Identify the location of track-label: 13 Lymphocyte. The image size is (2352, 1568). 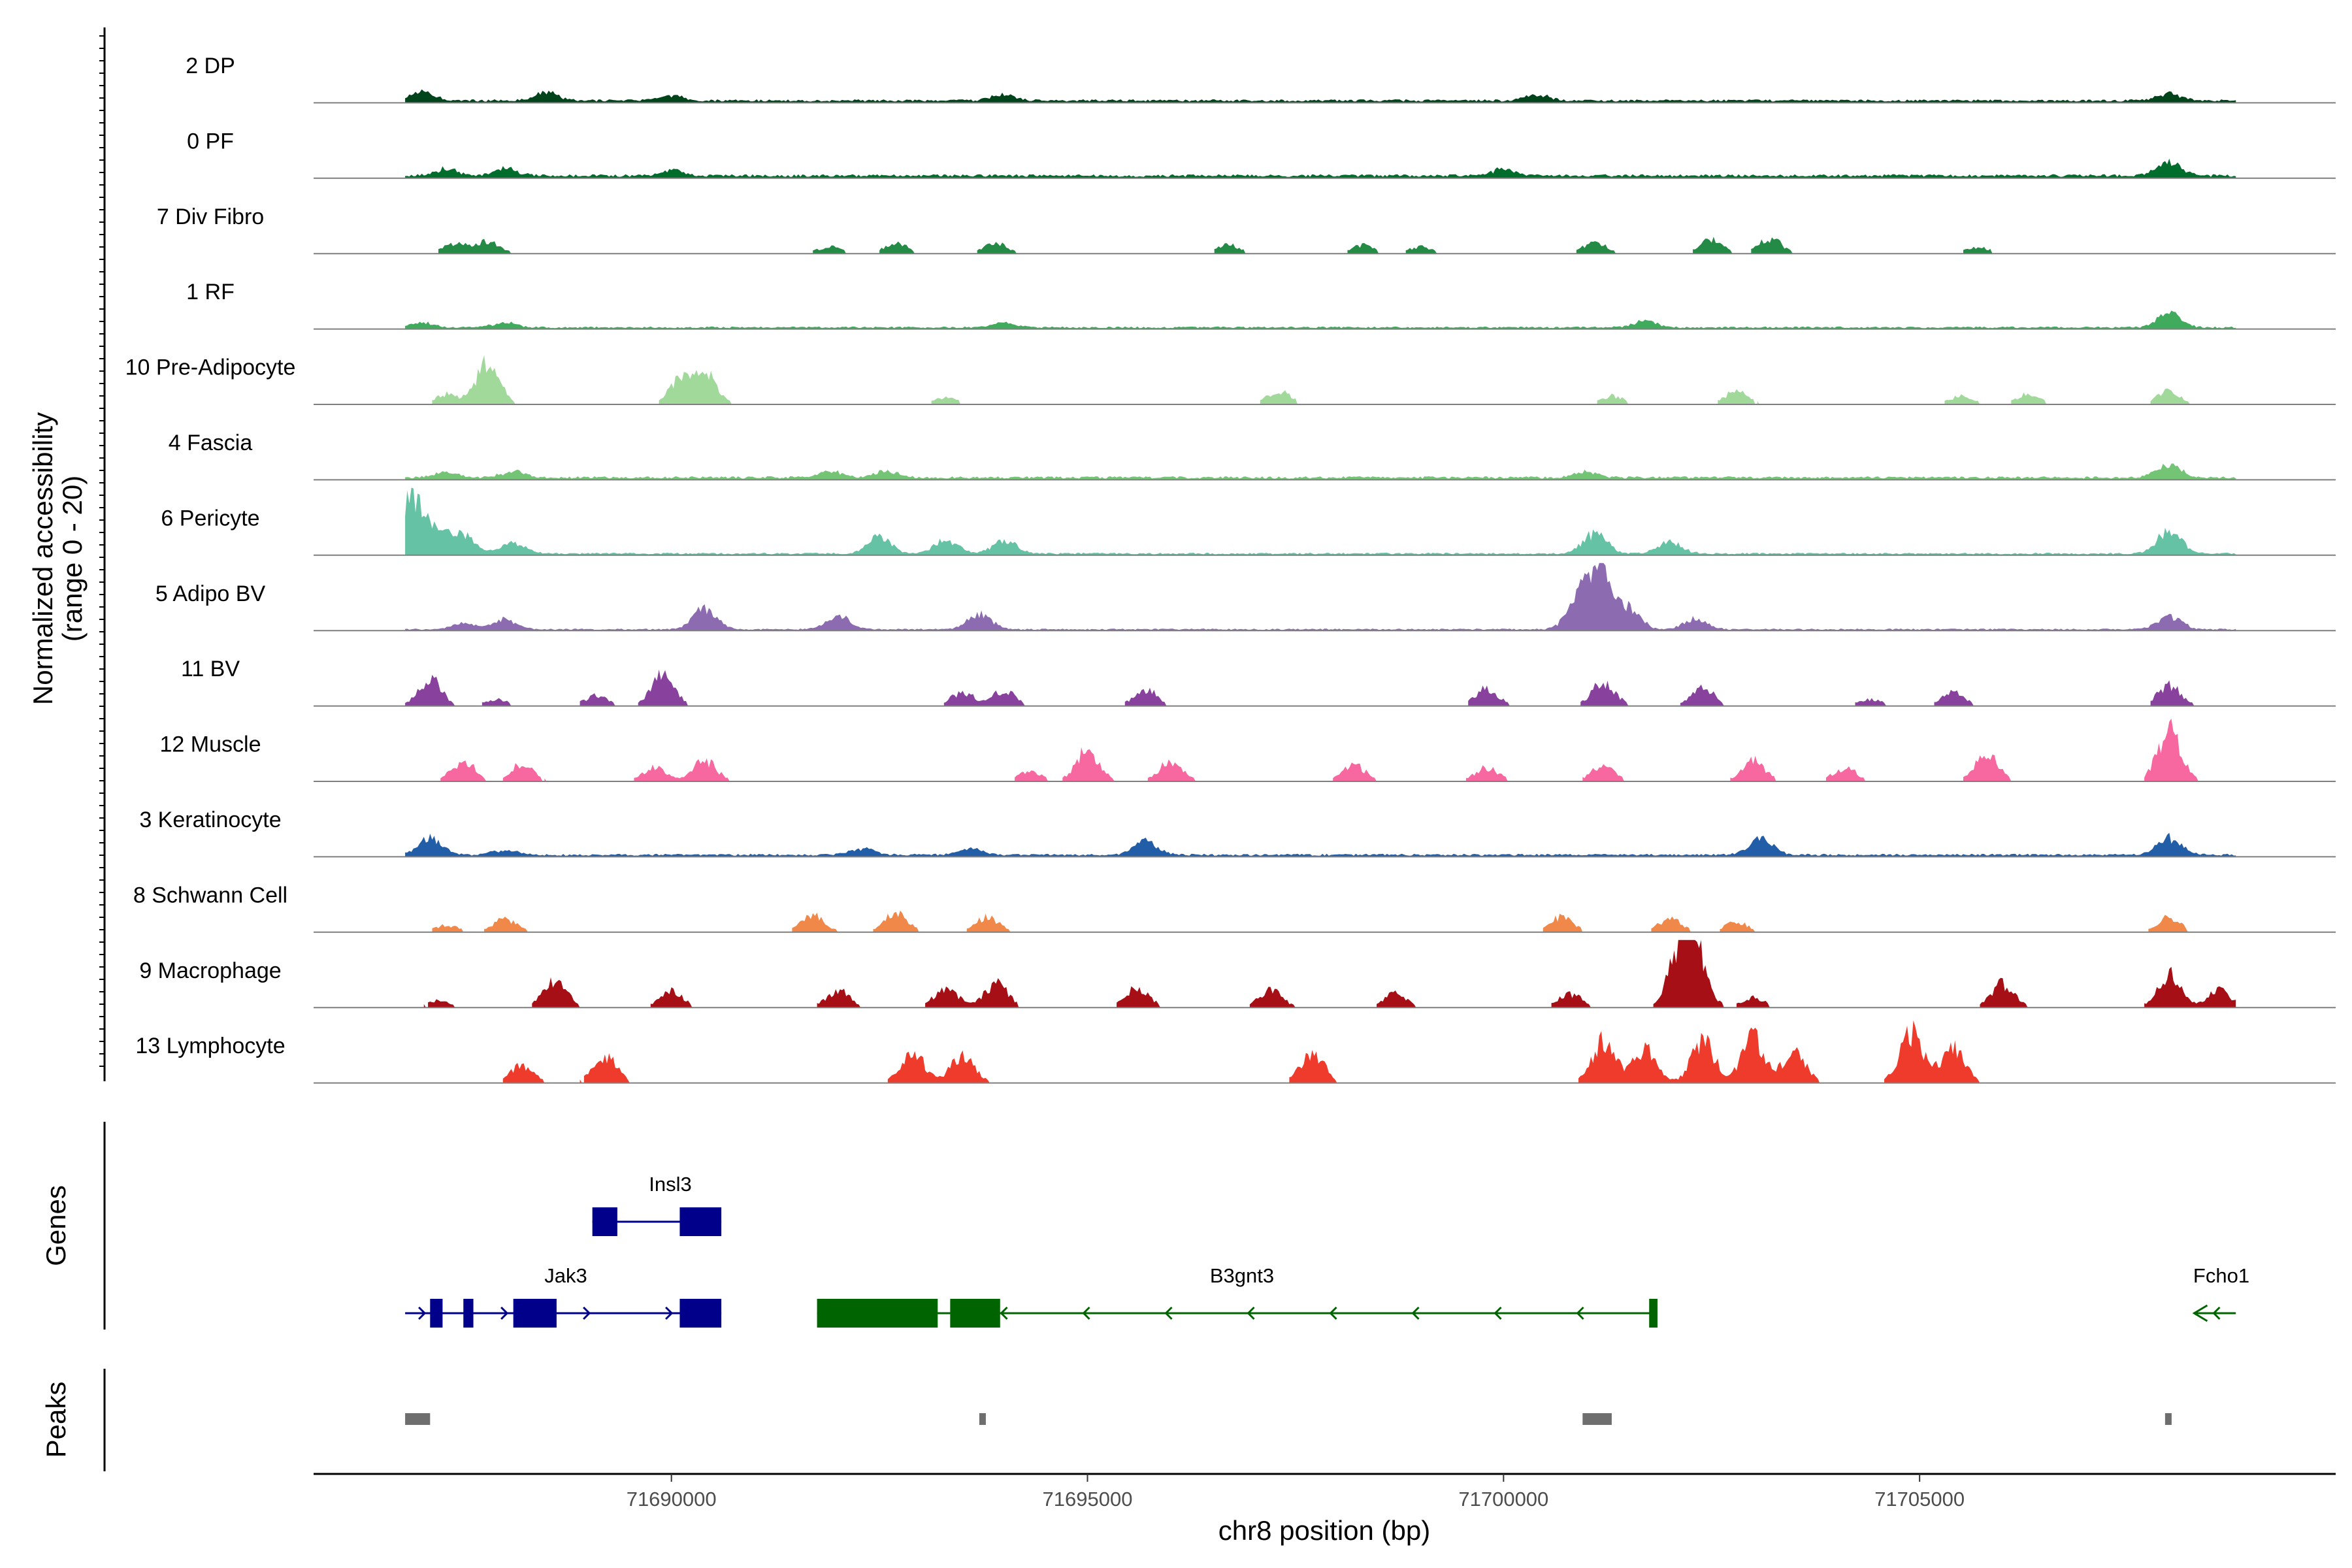
(210, 1046).